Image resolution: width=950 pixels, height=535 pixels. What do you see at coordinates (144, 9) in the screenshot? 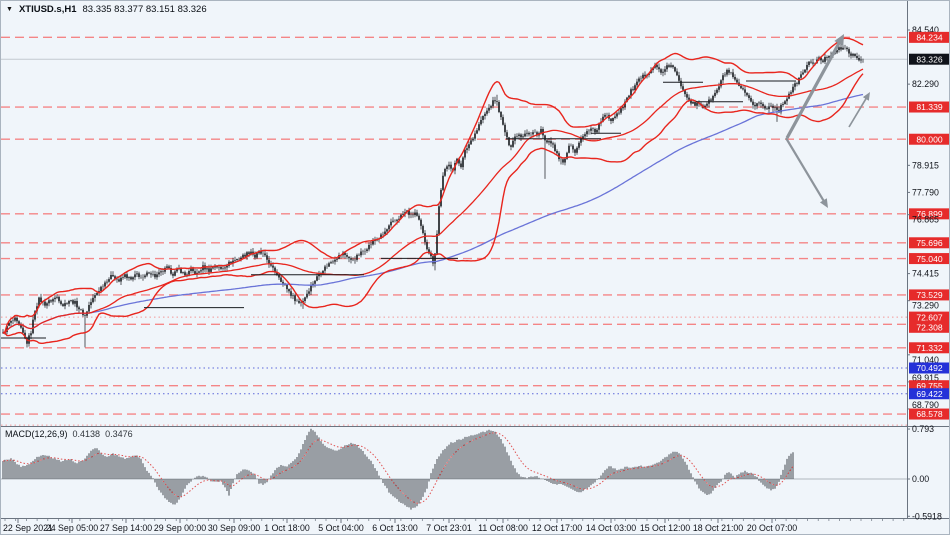
I see `ohlc-values: 83.335 83.377 83.151 83.326` at bounding box center [144, 9].